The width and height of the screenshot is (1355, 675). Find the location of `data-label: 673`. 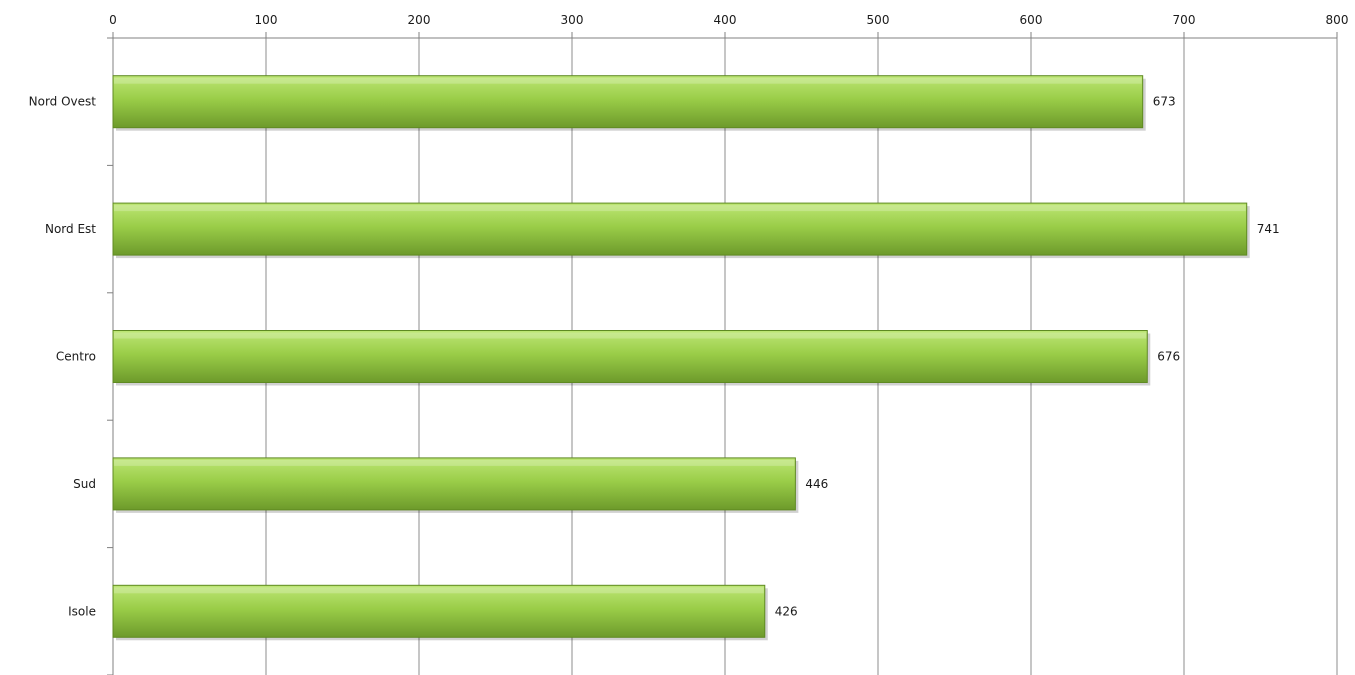

data-label: 673 is located at coordinates (1164, 102).